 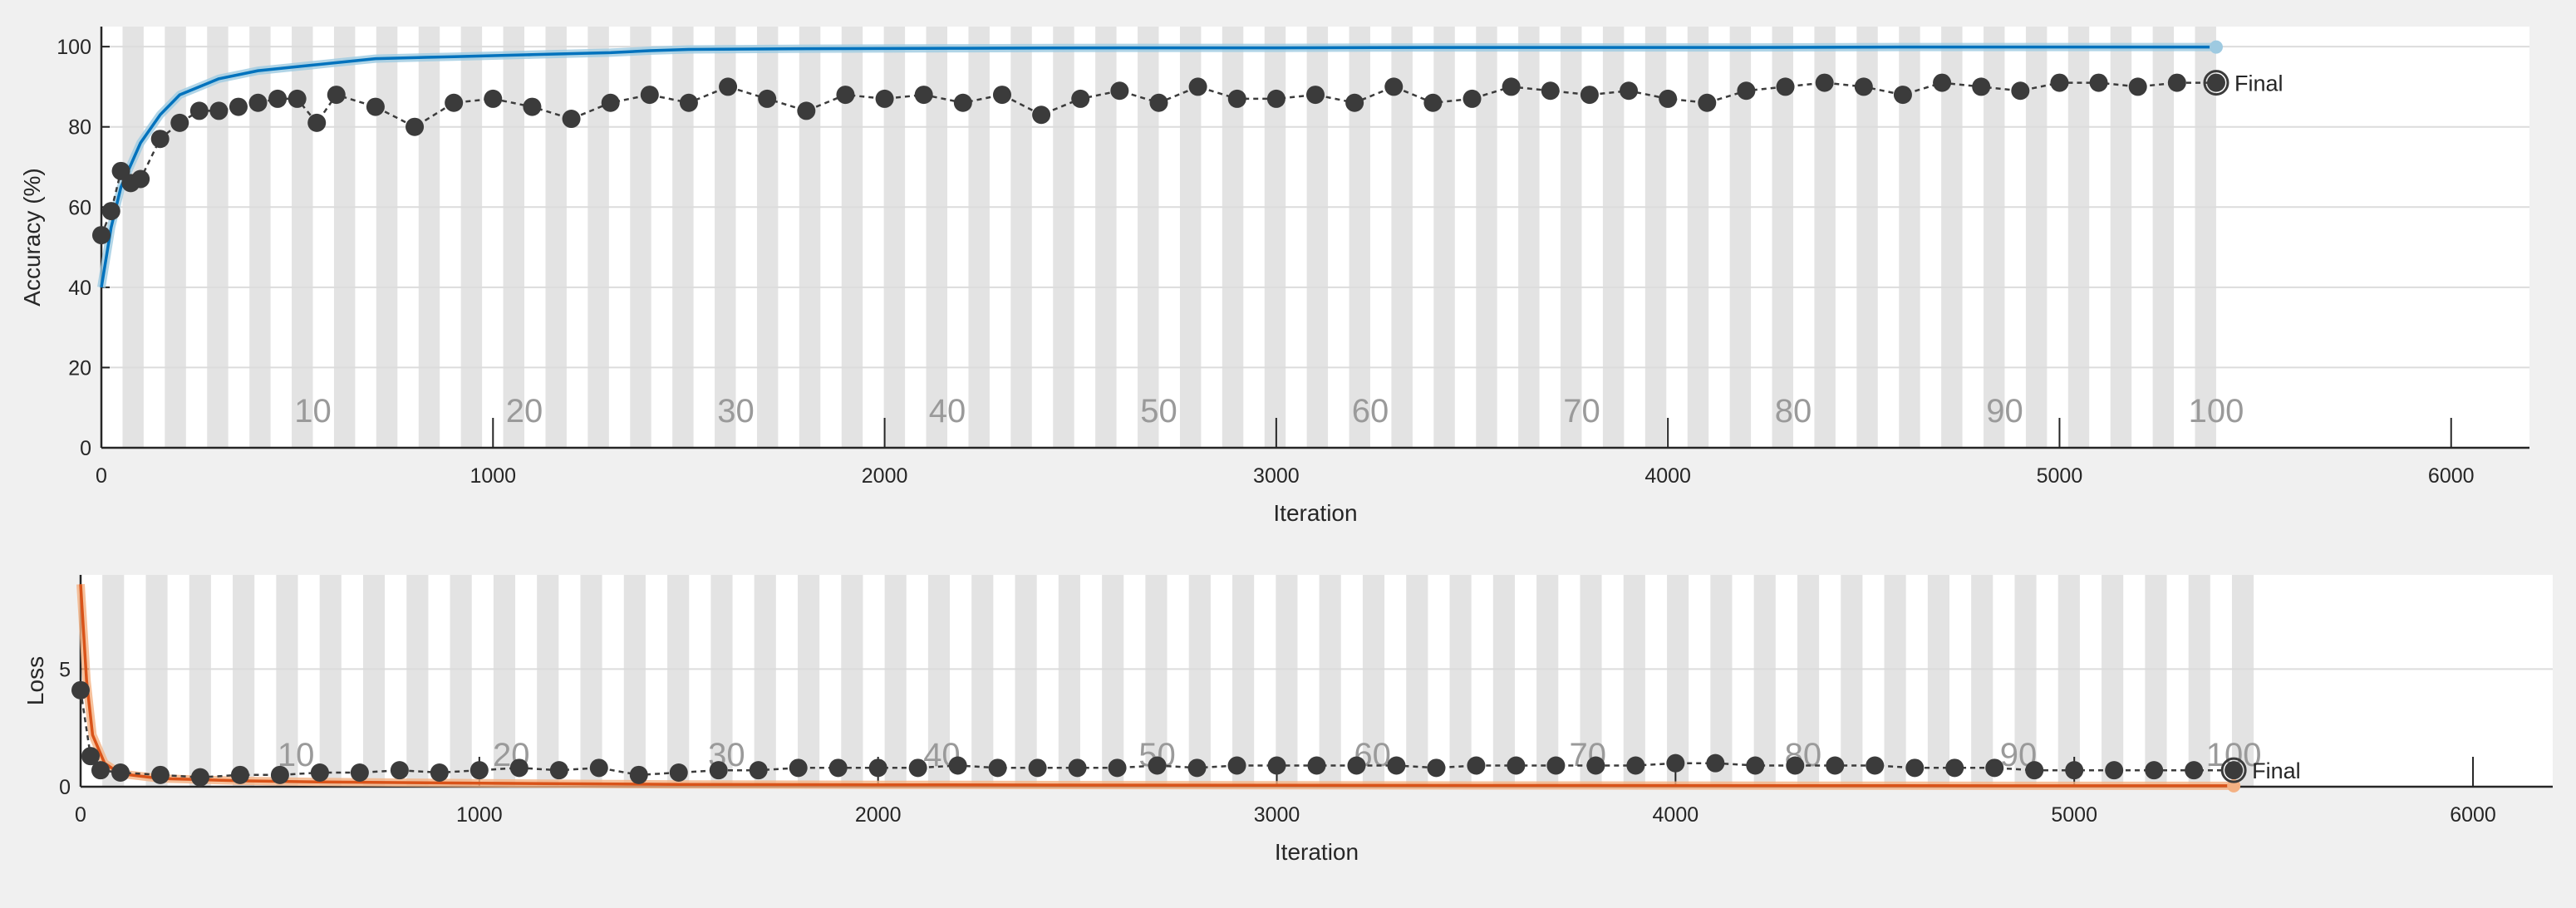 What do you see at coordinates (1317, 852) in the screenshot?
I see `loss-x-axis-label: Iteration` at bounding box center [1317, 852].